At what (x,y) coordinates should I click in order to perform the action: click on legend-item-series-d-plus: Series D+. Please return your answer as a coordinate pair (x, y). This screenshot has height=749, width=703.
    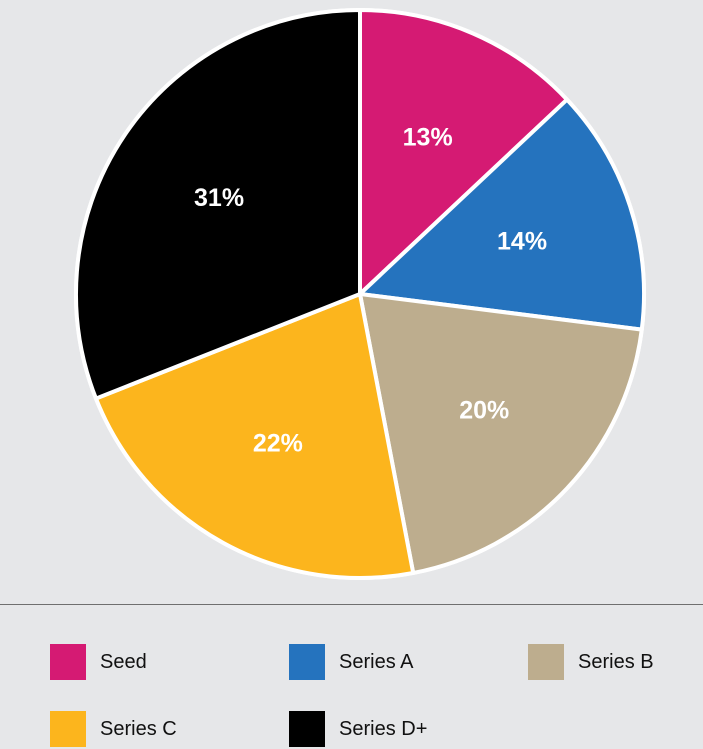
    Looking at the image, I should click on (358, 729).